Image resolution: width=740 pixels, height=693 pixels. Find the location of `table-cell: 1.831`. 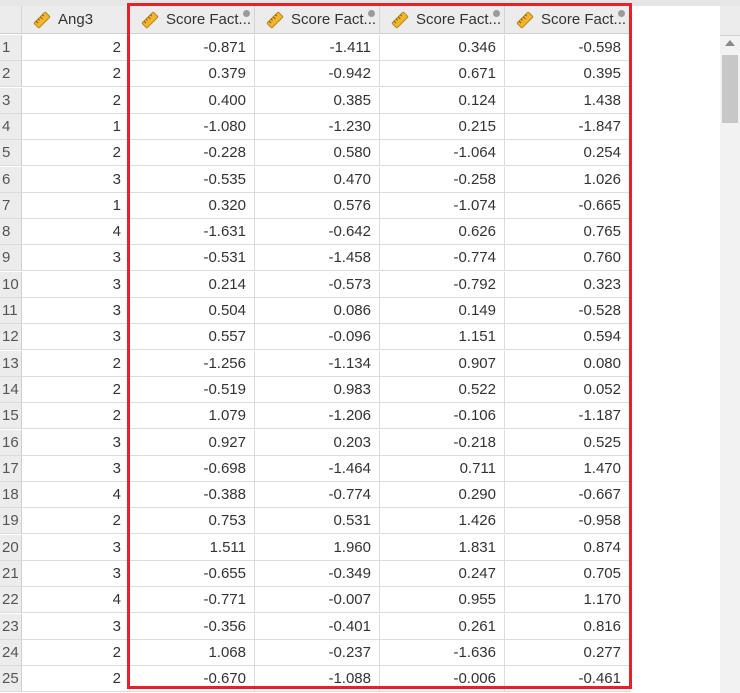

table-cell: 1.831 is located at coordinates (442, 547).